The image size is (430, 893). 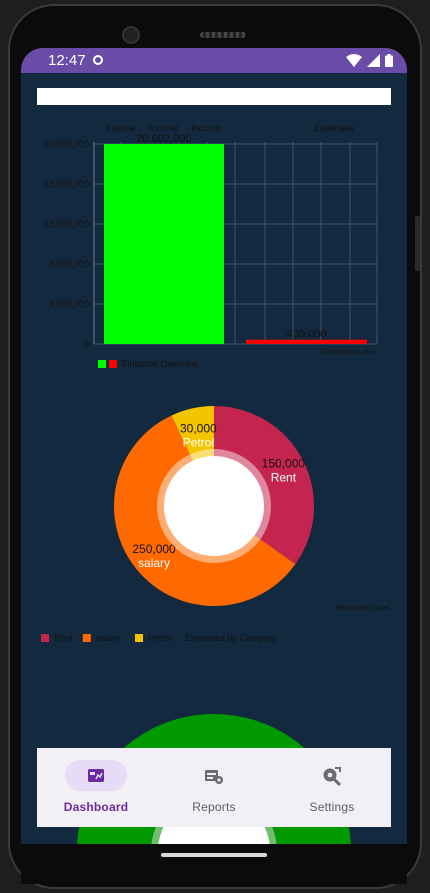 I want to click on pie-legend-title: Expenses by Category, so click(x=230, y=638).